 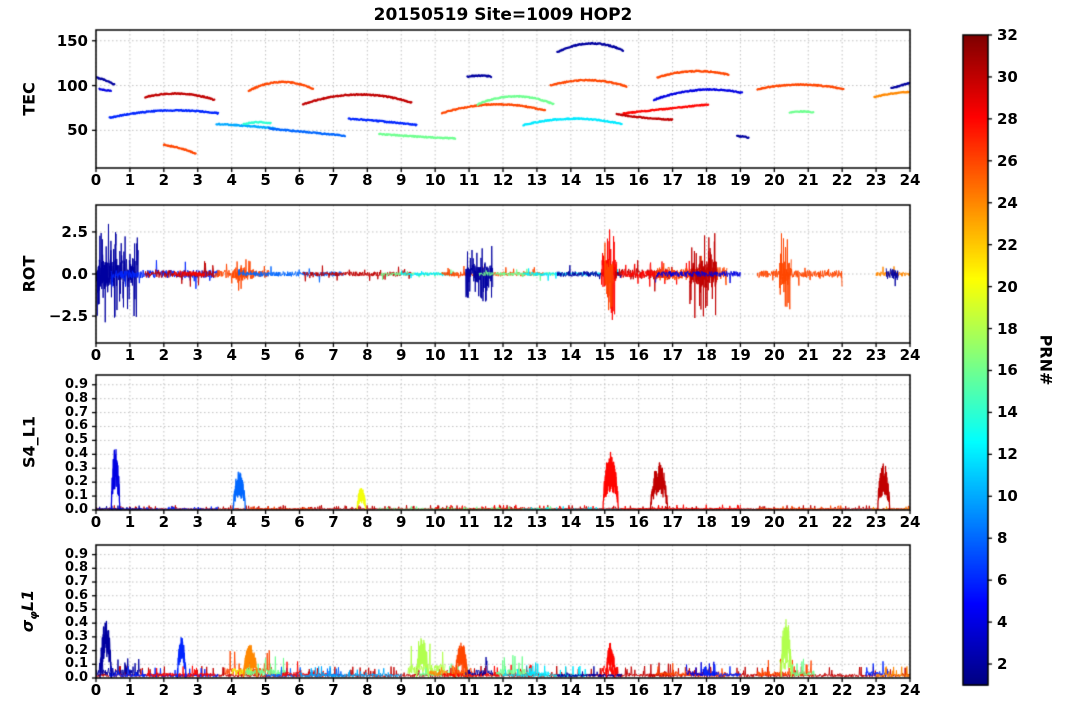 I want to click on colorbar-tick-label: 24, so click(x=1007, y=202).